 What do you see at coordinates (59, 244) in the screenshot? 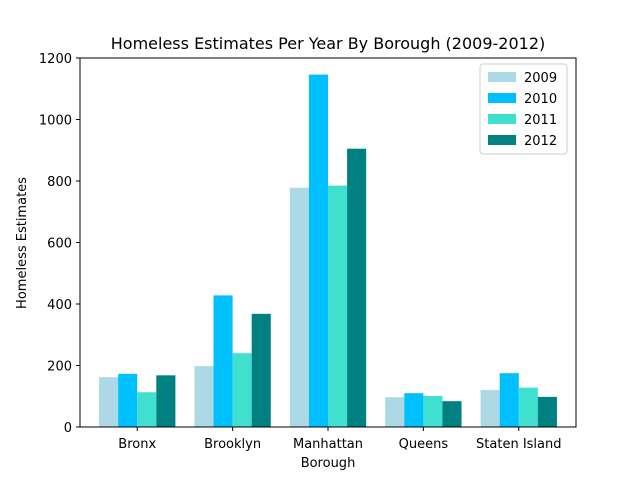
I see `y-tick-label: 600` at bounding box center [59, 244].